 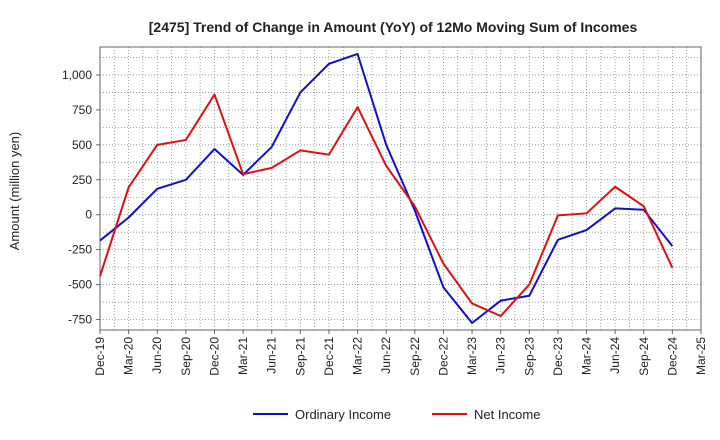 What do you see at coordinates (100, 356) in the screenshot?
I see `x-tick-label: Dec-19` at bounding box center [100, 356].